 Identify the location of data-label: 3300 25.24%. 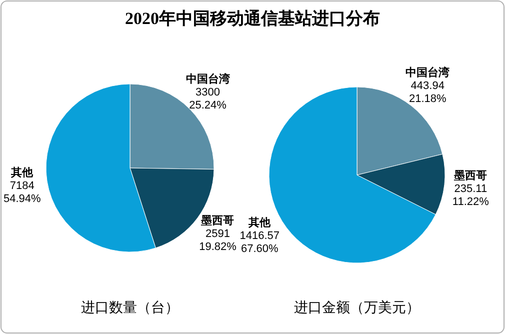
(208, 99).